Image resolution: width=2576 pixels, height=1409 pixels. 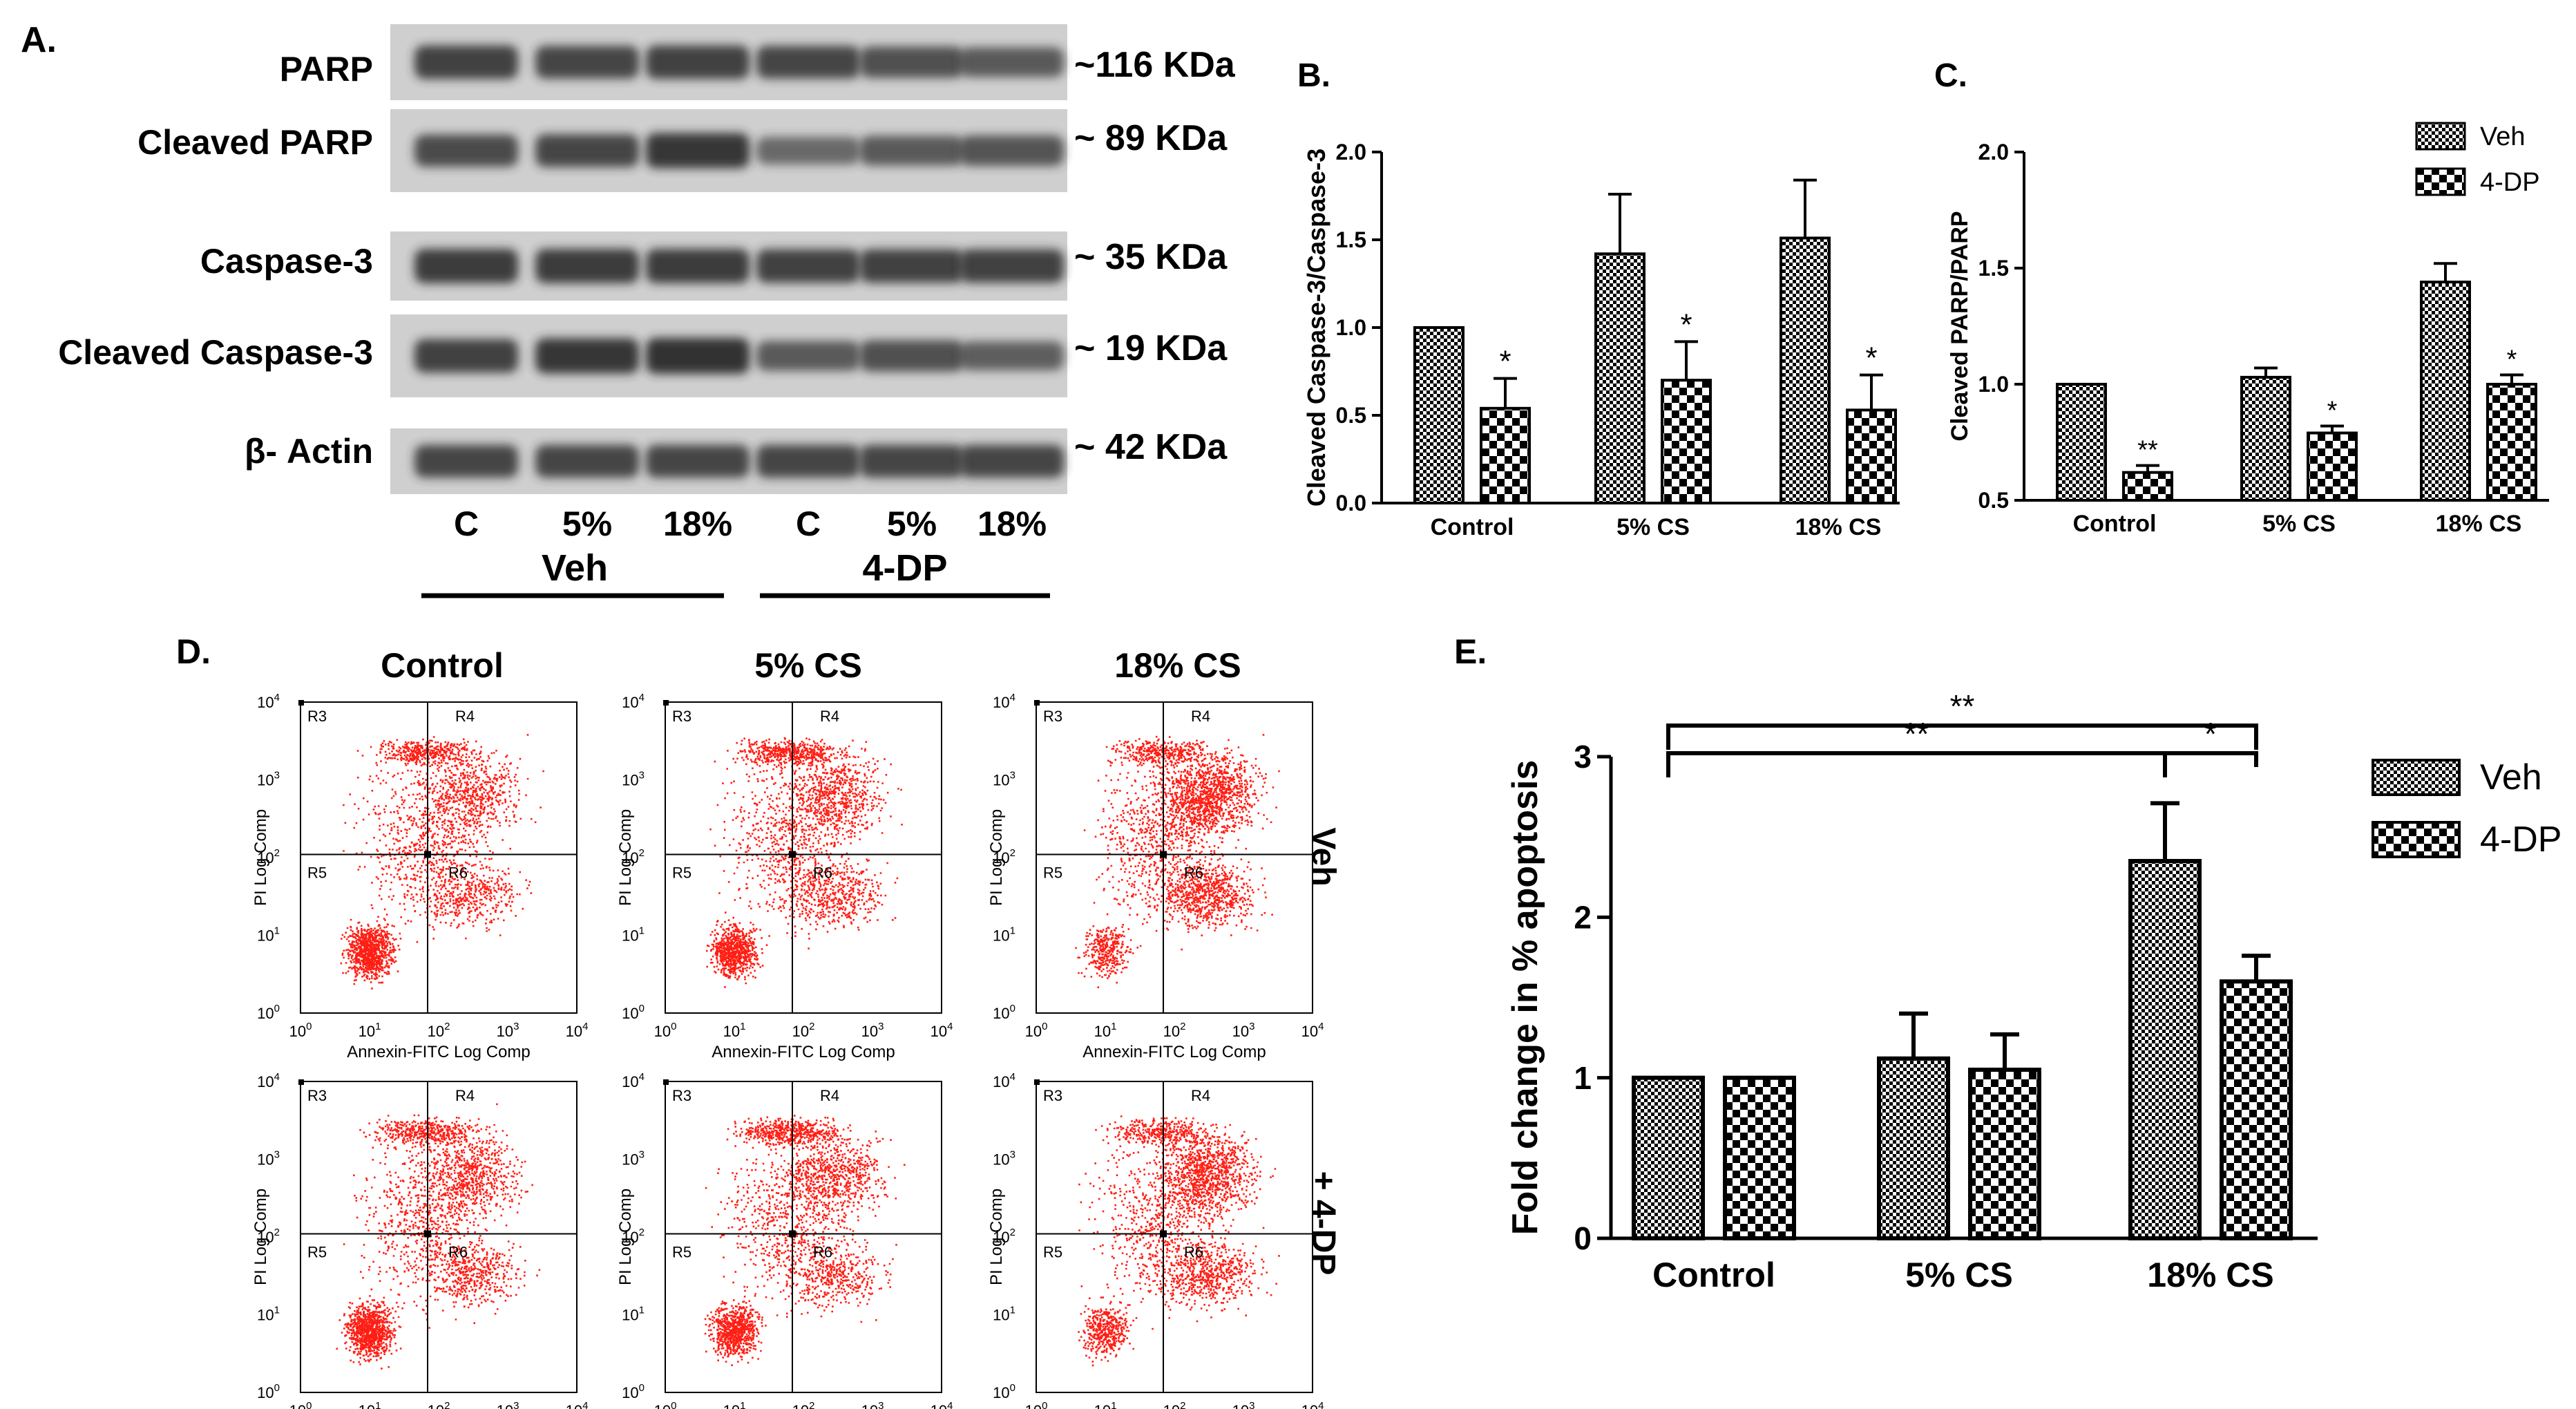 I want to click on region-label: R4, so click(x=465, y=716).